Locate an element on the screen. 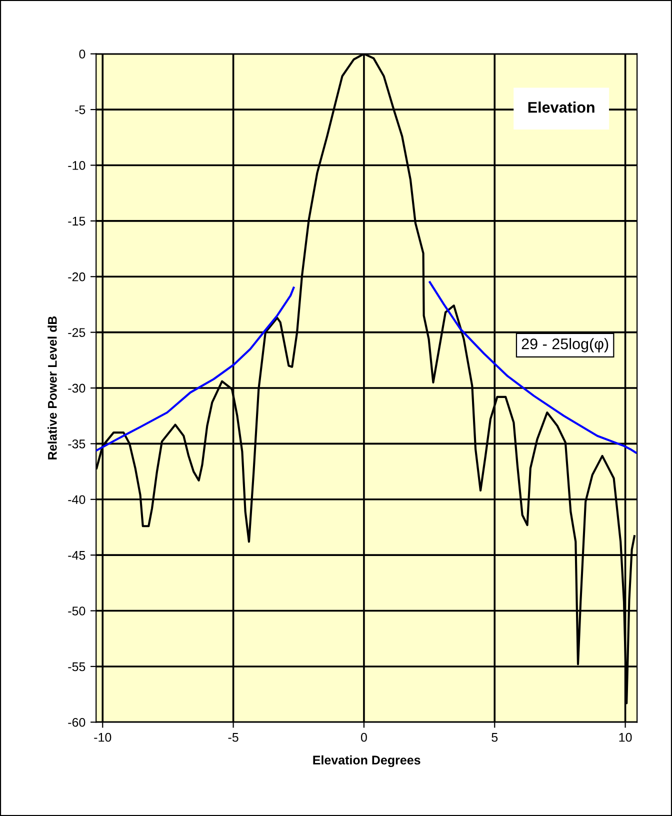 This screenshot has width=672, height=816. y-tick-label: -5 is located at coordinates (80, 109).